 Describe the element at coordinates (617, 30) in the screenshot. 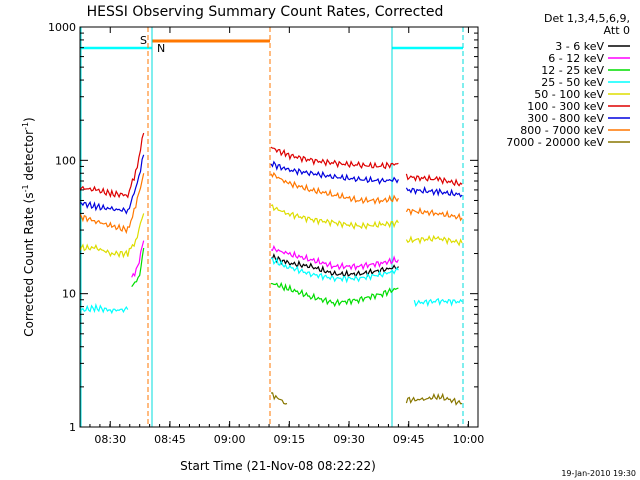

I see `legend-header: Att 0` at that location.